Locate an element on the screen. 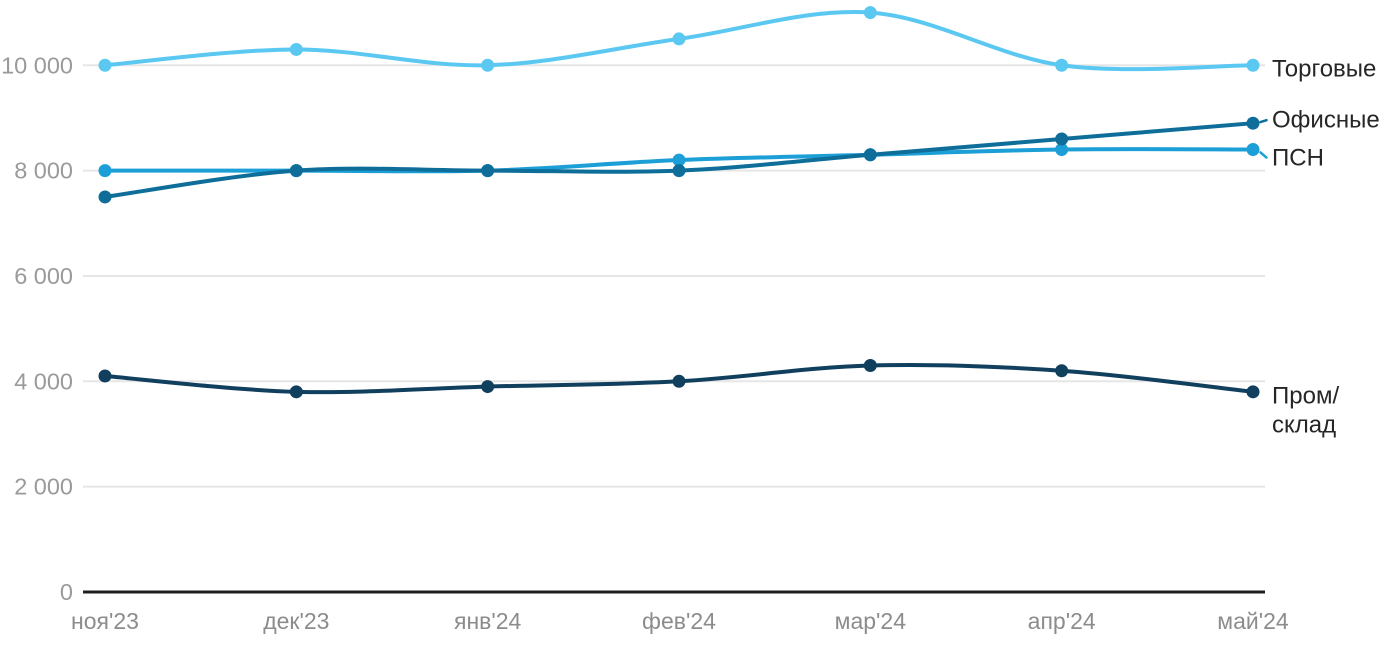 The image size is (1400, 650). series-1-point-май'24 is located at coordinates (1253, 123).